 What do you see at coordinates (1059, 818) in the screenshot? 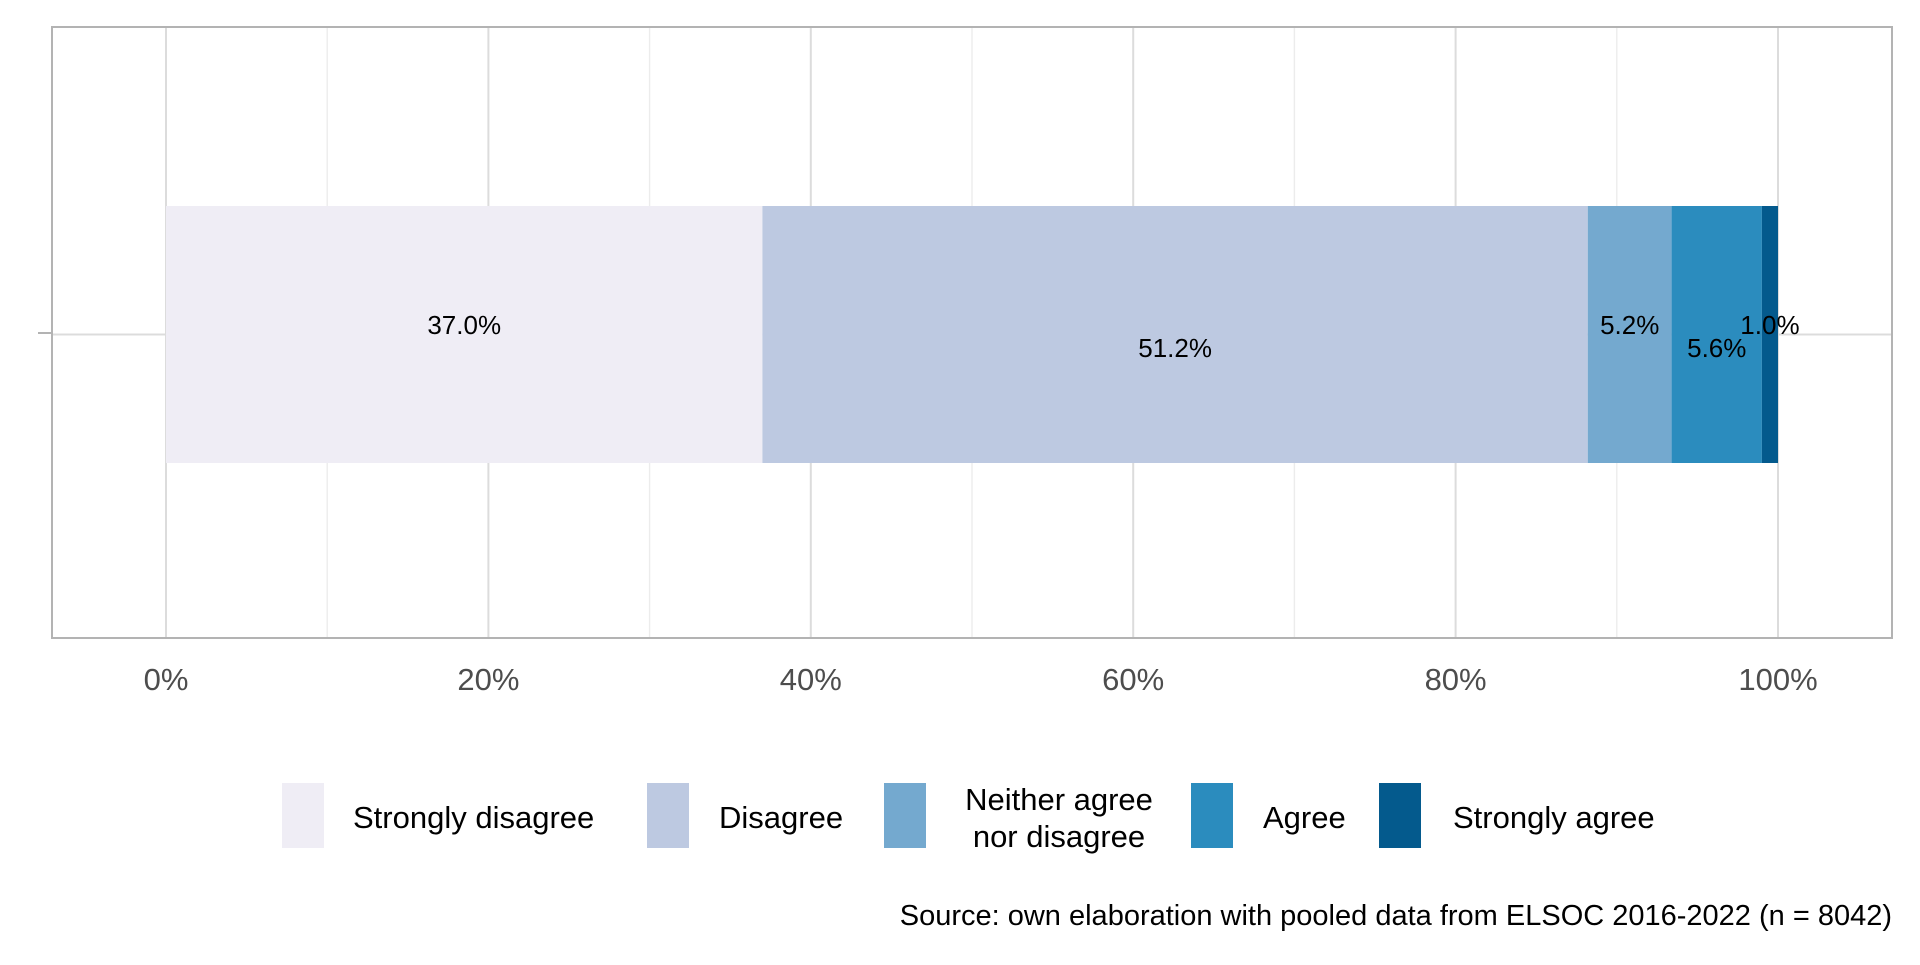
I see `legend-label: Neither agree nor disagree` at bounding box center [1059, 818].